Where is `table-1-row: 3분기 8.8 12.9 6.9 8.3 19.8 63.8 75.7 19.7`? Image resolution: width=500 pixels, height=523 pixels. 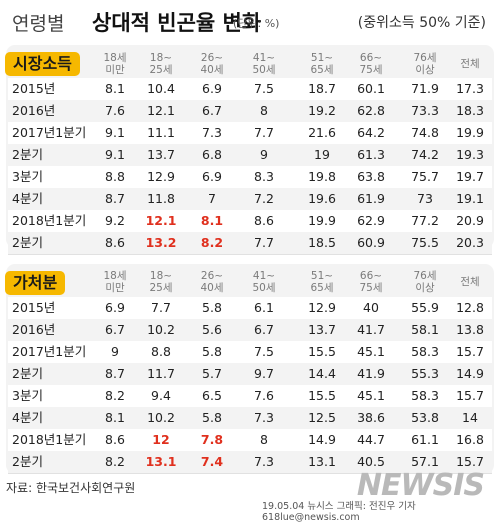 table-1-row: 3분기 8.8 12.9 6.9 8.3 19.8 63.8 75.7 19.7 is located at coordinates (250, 177).